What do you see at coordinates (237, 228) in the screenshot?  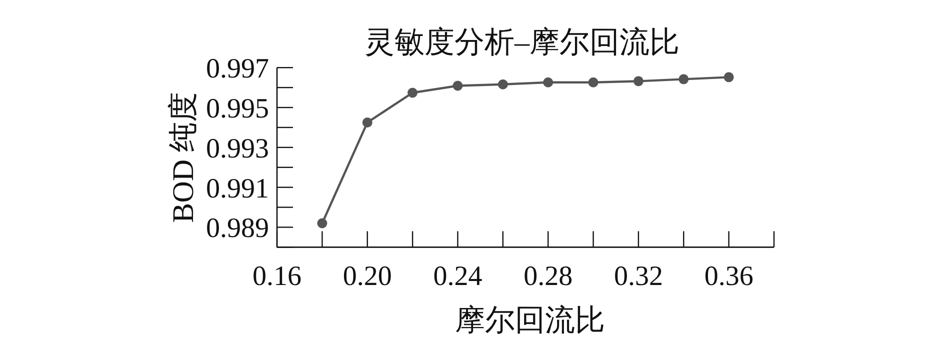 I see `y-tick-label: 0.989` at bounding box center [237, 228].